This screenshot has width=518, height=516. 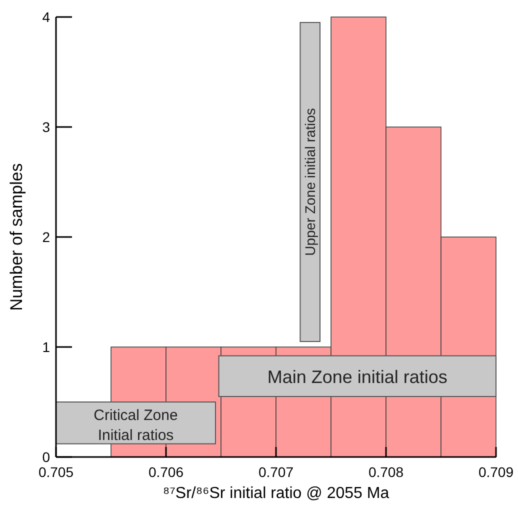 I want to click on x-tick-label: 0.707, so click(x=276, y=472).